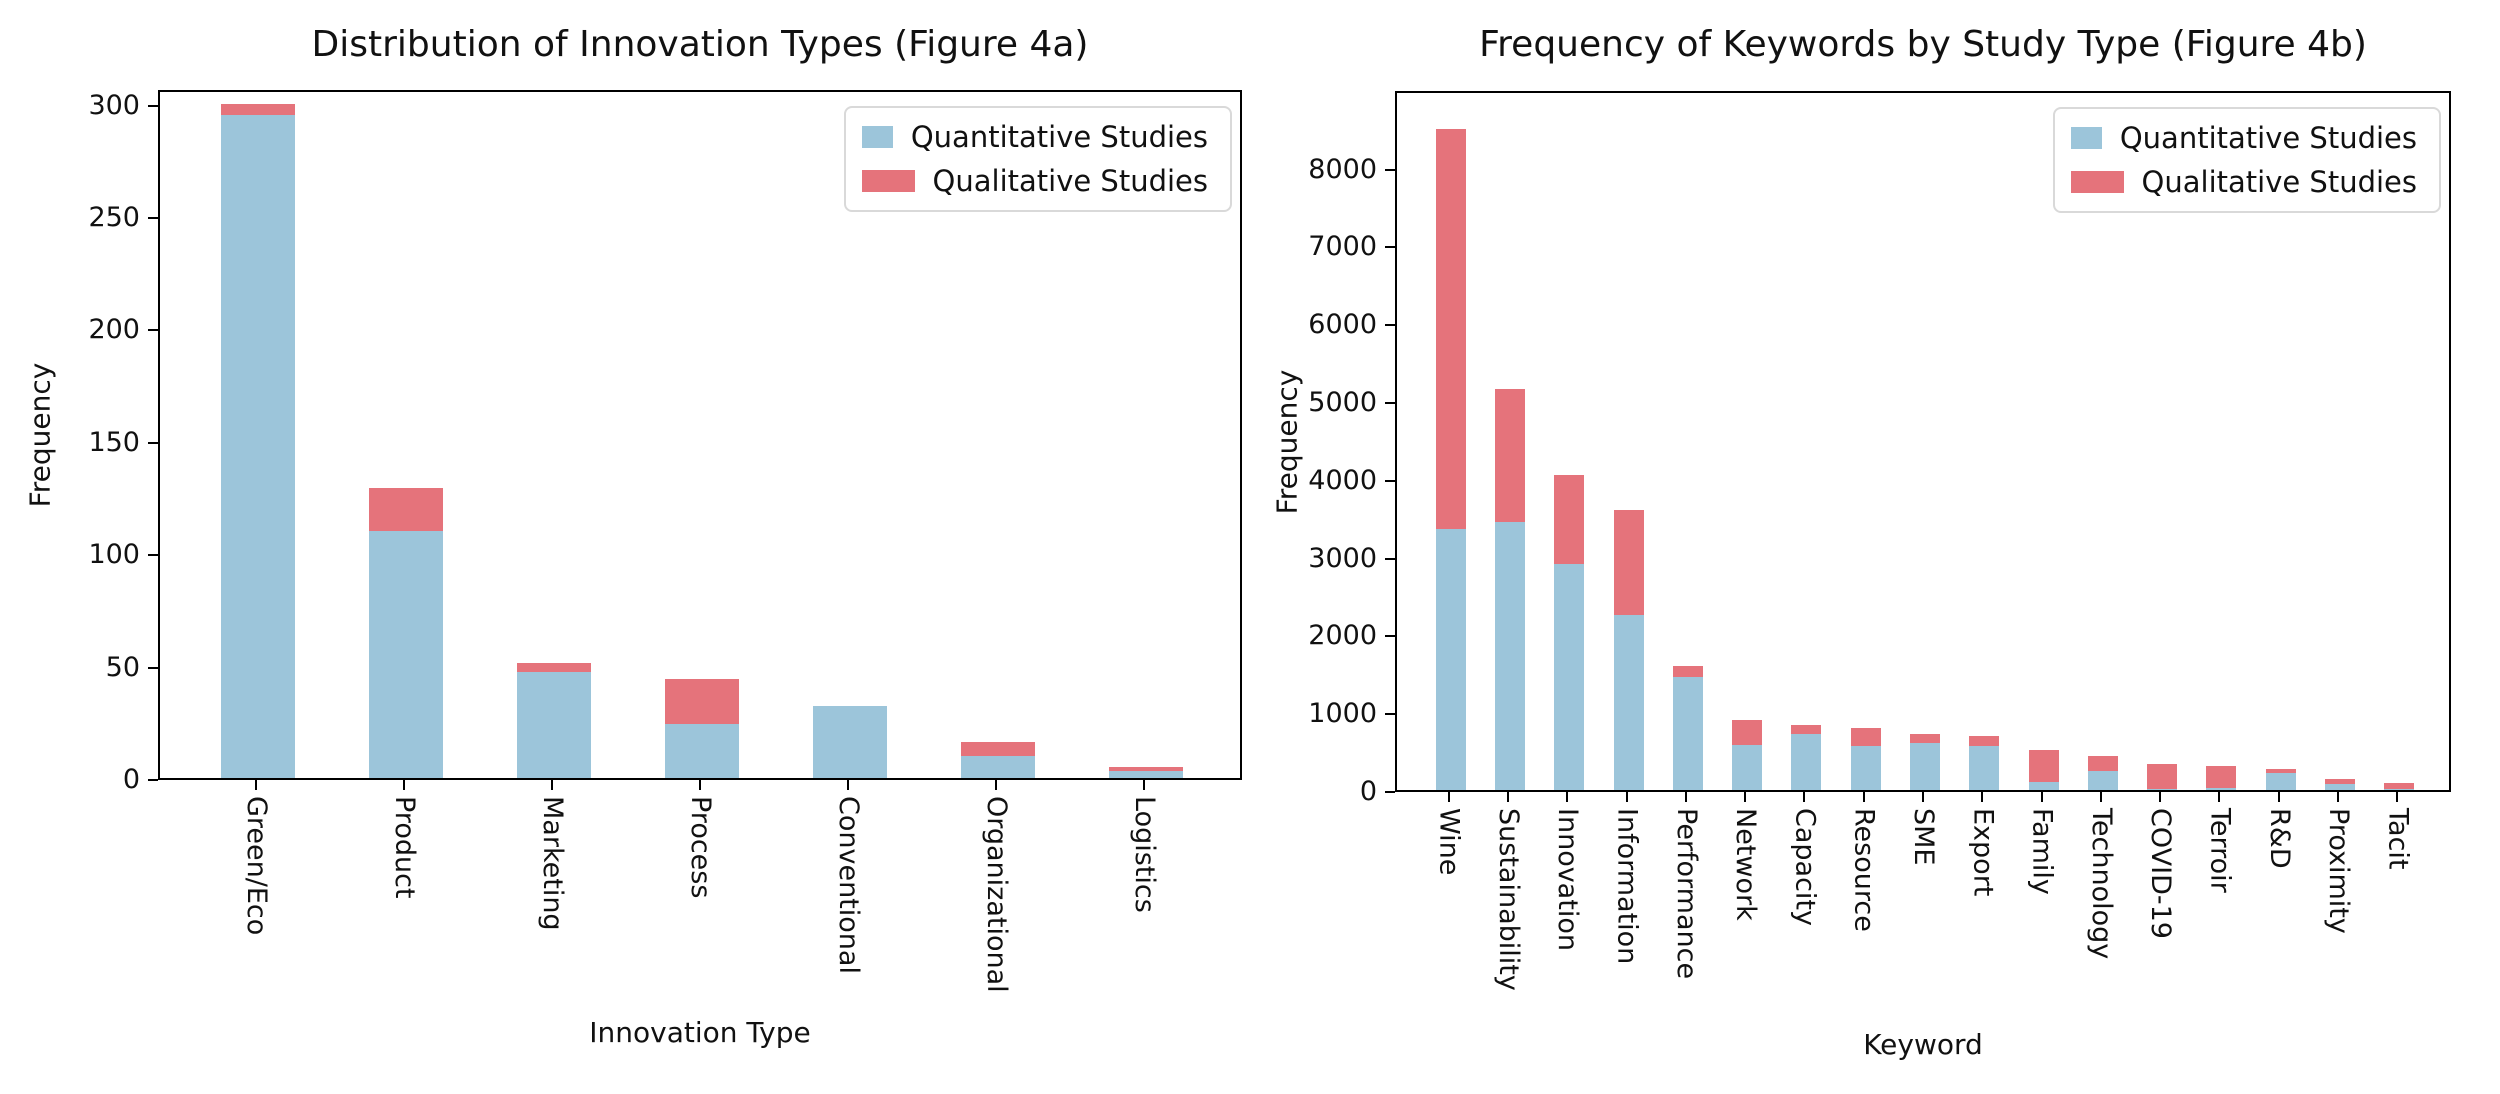 Image resolution: width=2500 pixels, height=1094 pixels. Describe the element at coordinates (1627, 886) in the screenshot. I see `x-tick-label: Information` at that location.